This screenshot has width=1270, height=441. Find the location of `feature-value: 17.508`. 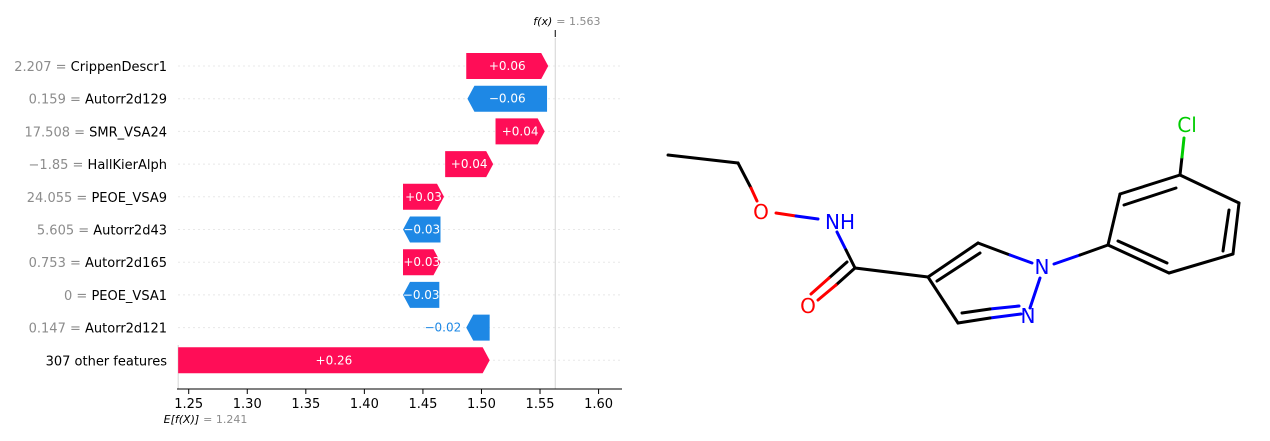

feature-value: 17.508 is located at coordinates (48, 132).